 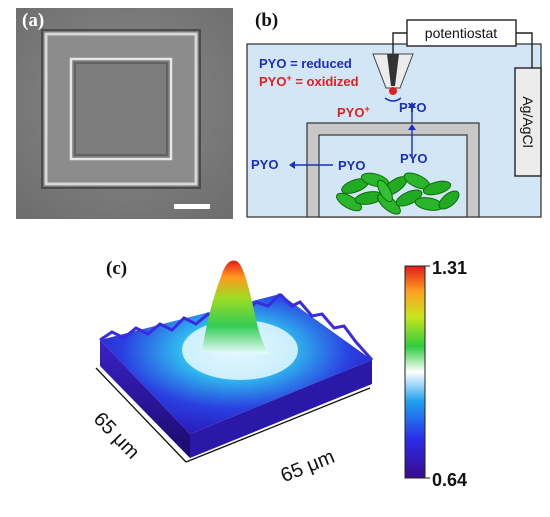 What do you see at coordinates (413, 158) in the screenshot?
I see `pyo-inner-label: PYO` at bounding box center [413, 158].